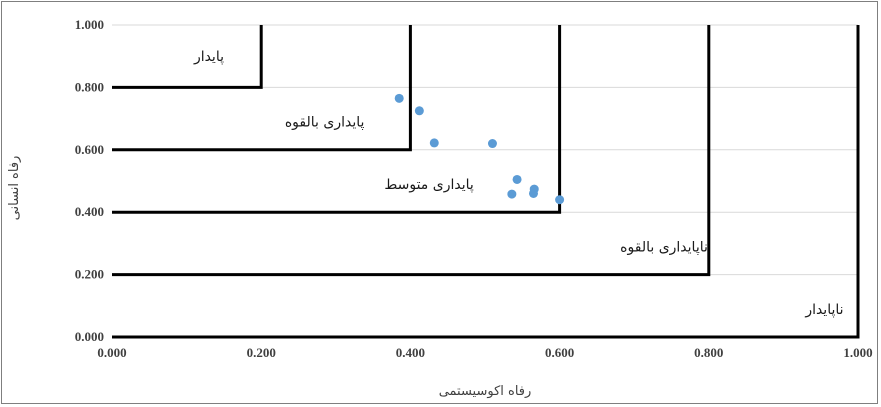 The image size is (881, 407). I want to click on y-axis-title: رفاه انسانی, so click(14, 188).